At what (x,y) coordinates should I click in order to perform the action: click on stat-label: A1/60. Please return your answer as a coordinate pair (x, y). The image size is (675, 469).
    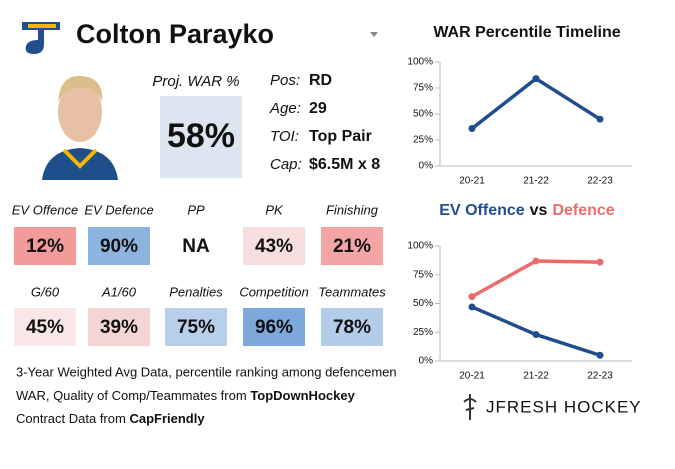
    Looking at the image, I should click on (119, 291).